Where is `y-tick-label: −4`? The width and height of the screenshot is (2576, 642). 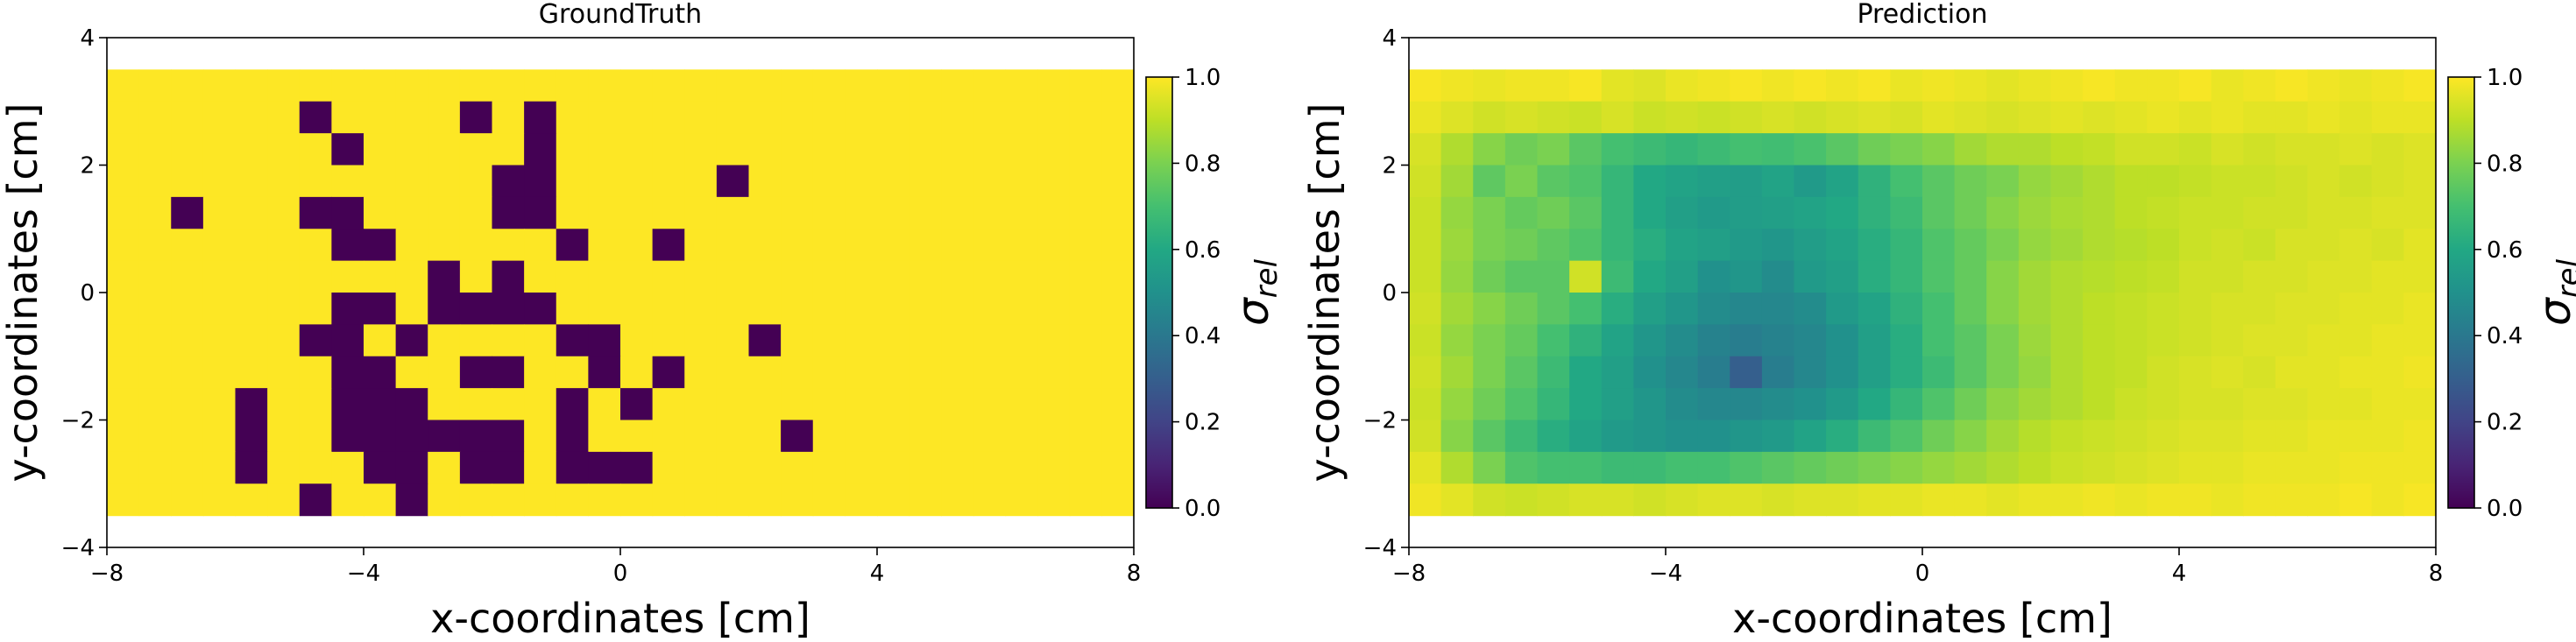 y-tick-label: −4 is located at coordinates (78, 548).